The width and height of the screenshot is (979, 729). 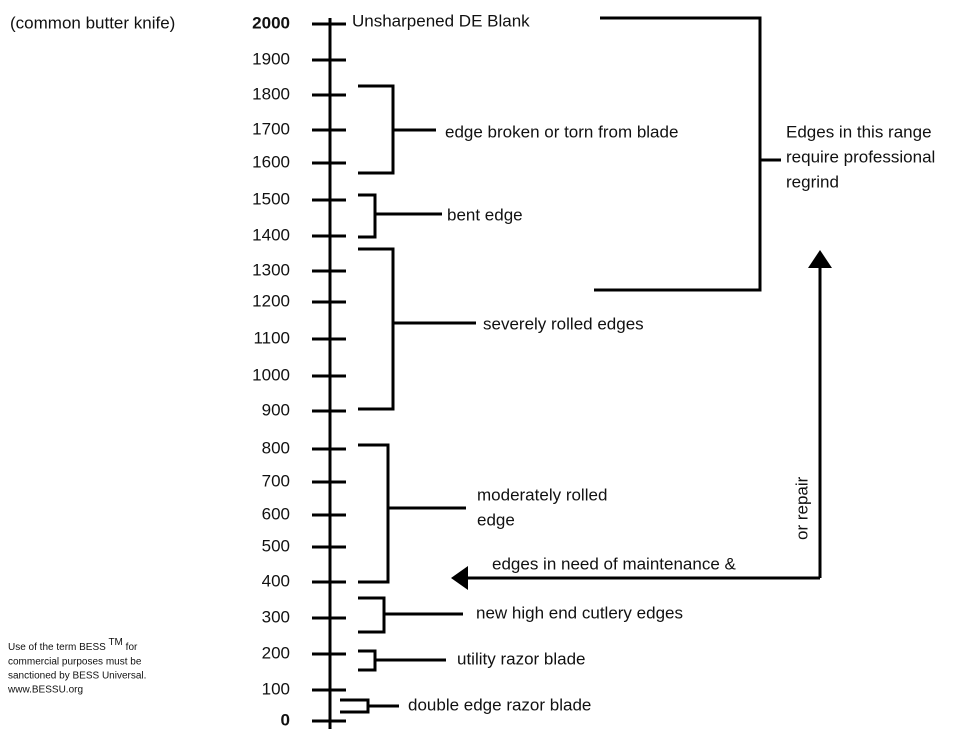 What do you see at coordinates (271, 58) in the screenshot?
I see `tick-label: 1900` at bounding box center [271, 58].